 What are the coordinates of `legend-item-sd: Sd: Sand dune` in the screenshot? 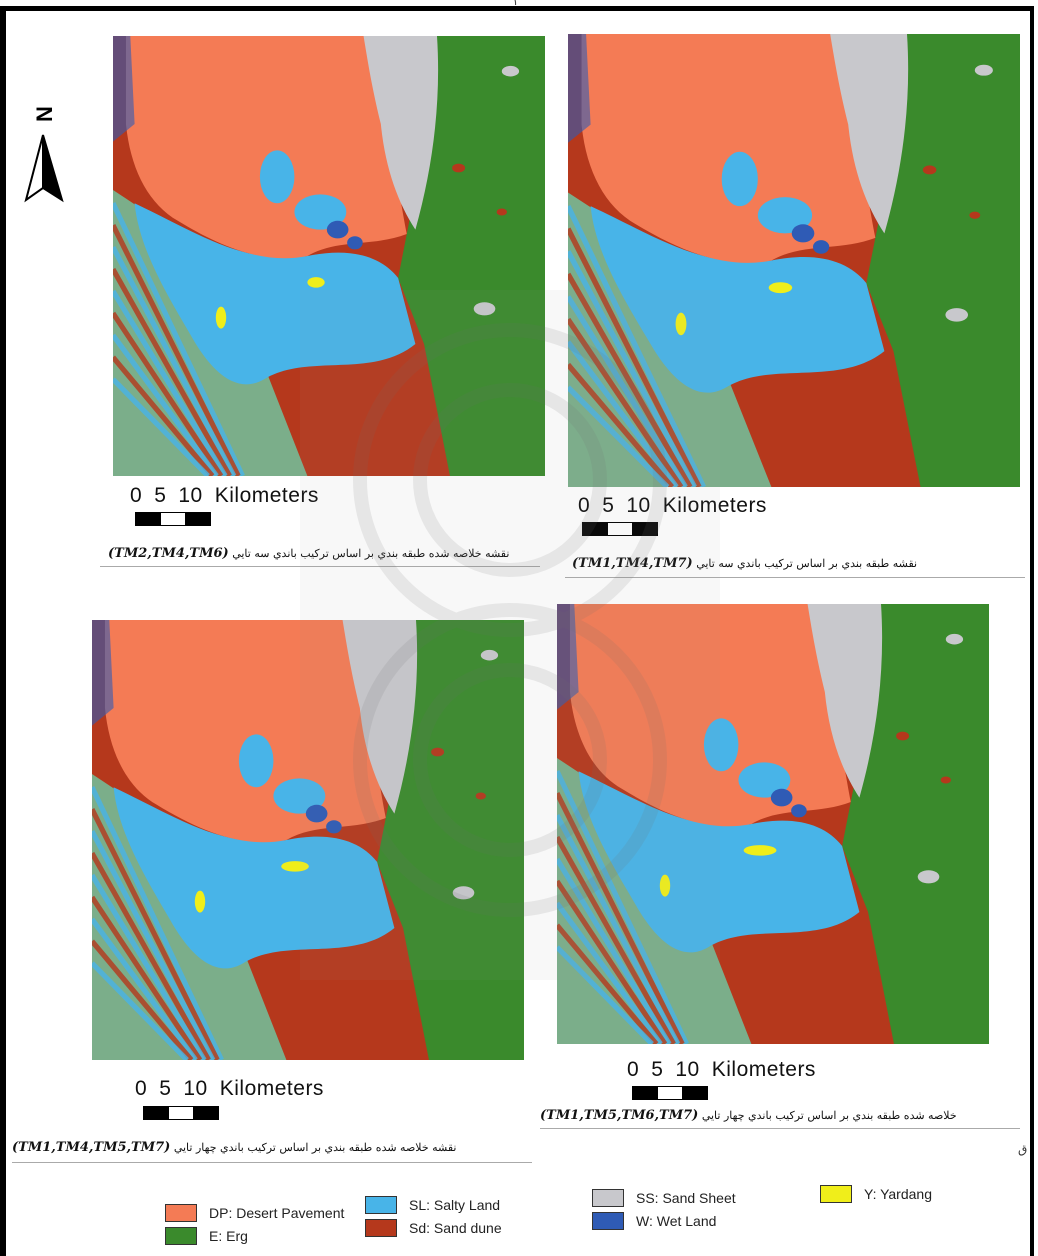 It's located at (433, 1228).